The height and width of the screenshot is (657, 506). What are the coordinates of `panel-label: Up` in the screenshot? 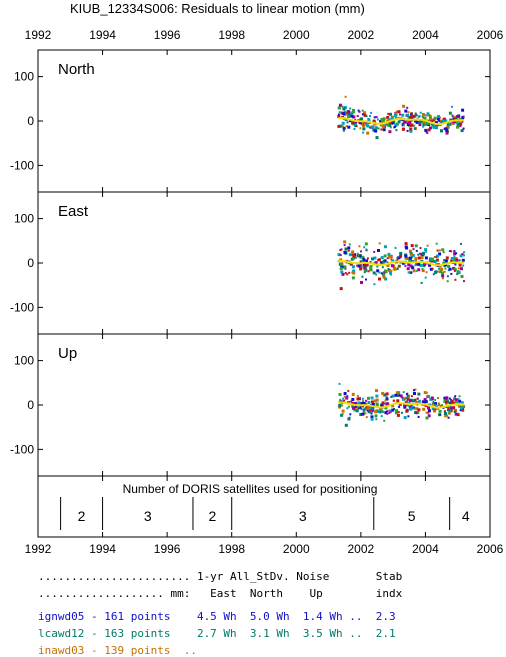 It's located at (67, 353).